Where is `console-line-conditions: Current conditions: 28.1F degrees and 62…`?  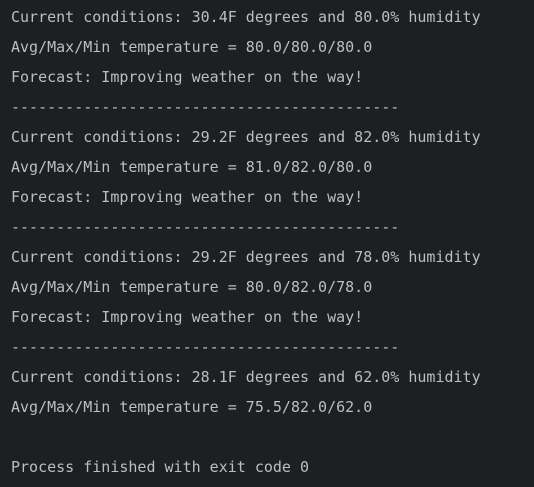 console-line-conditions: Current conditions: 28.1F degrees and 62… is located at coordinates (246, 377).